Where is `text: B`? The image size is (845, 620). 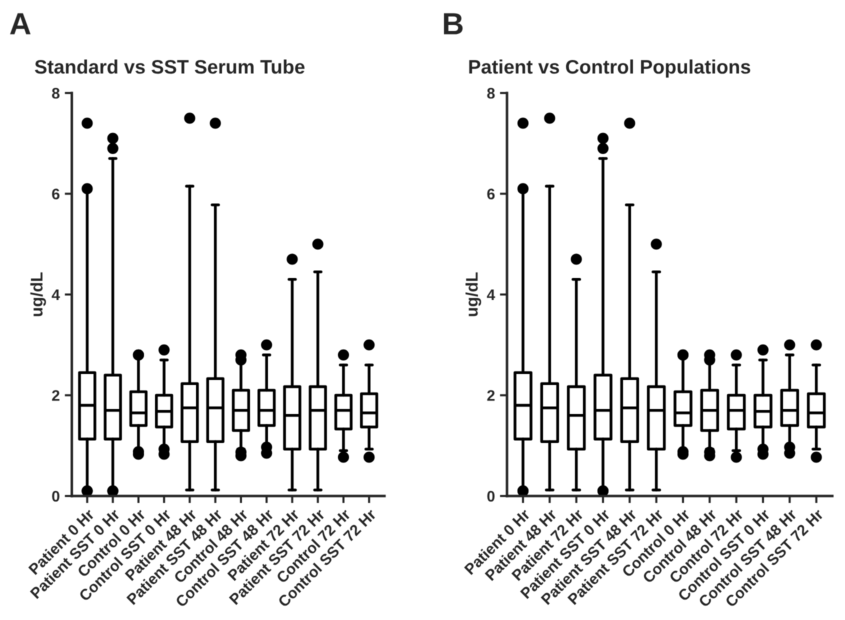
text: B is located at coordinates (453, 23).